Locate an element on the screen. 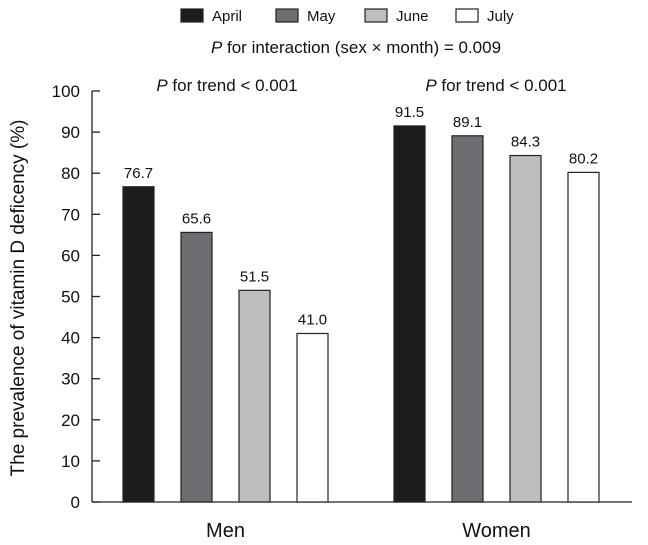  y-tick-label: 10 is located at coordinates (70, 461).